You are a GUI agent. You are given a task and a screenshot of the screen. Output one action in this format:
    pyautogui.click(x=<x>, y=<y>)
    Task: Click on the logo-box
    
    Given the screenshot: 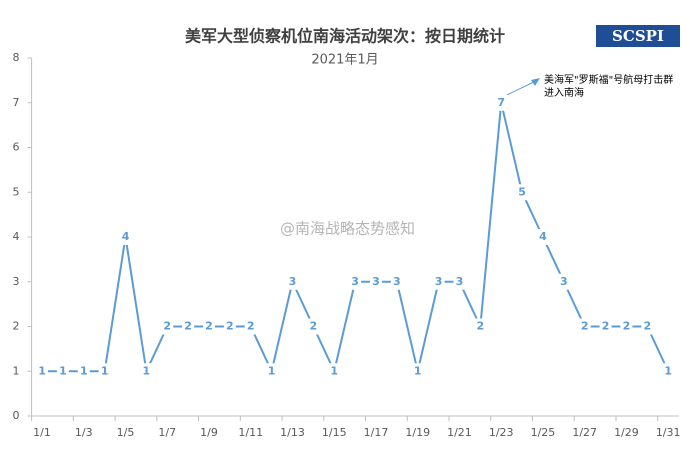 What is the action you would take?
    pyautogui.click(x=638, y=36)
    